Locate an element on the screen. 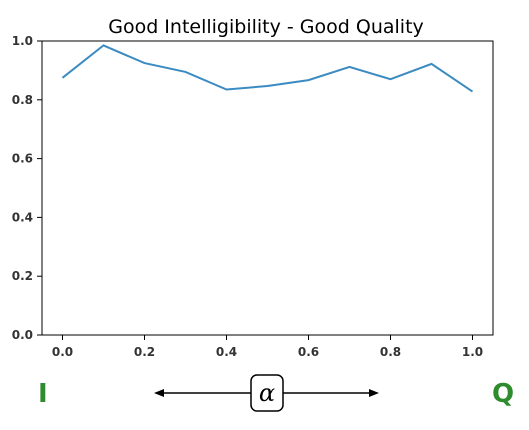  x-axis: 0.0 0.2 0.4 0.6 0.8 1.0 is located at coordinates (267, 347).